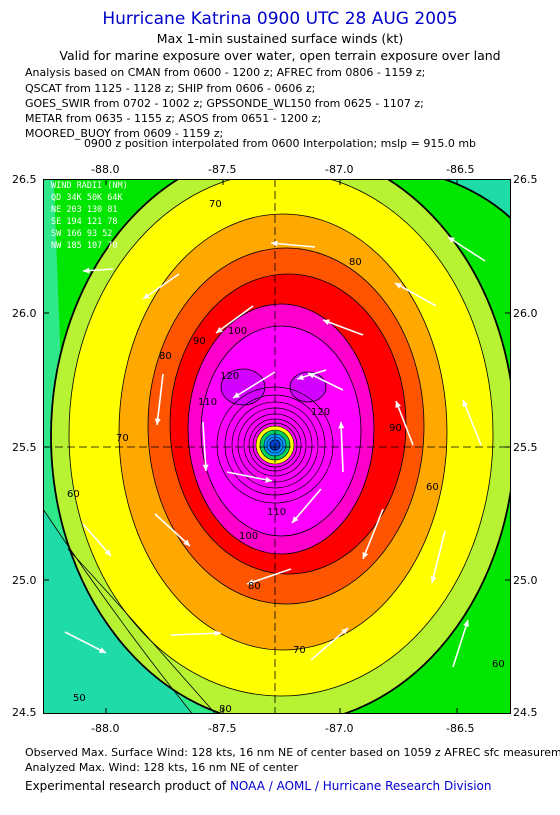  Describe the element at coordinates (81, 234) in the screenshot. I see `wind-radii-row: SW 166 93 52` at that location.